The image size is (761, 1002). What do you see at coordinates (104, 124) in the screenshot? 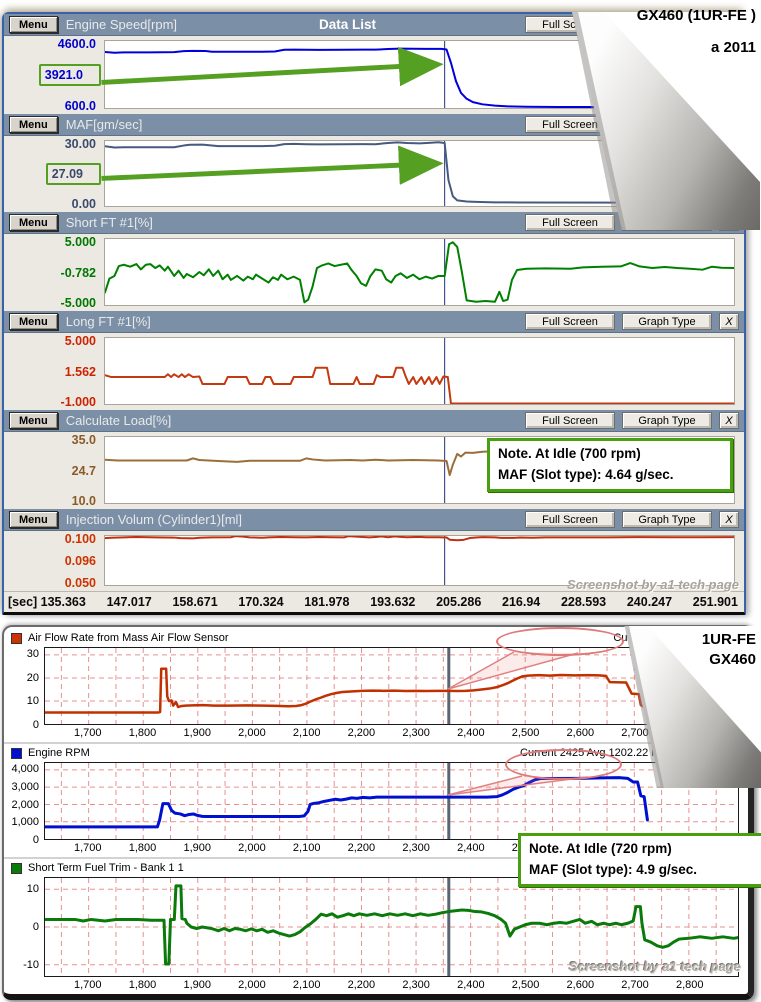
I see `panel-title: MAF[gm/sec]` at bounding box center [104, 124].